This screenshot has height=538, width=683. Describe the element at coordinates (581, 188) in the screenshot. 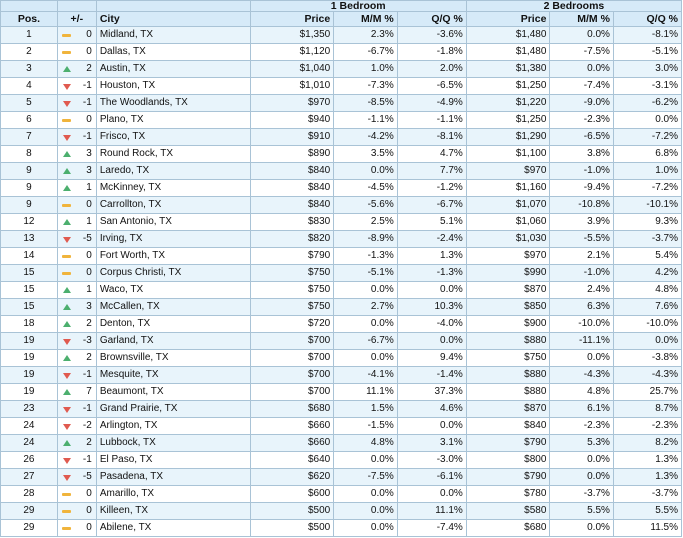

I see `mm-2br-cell: -9.4%` at that location.